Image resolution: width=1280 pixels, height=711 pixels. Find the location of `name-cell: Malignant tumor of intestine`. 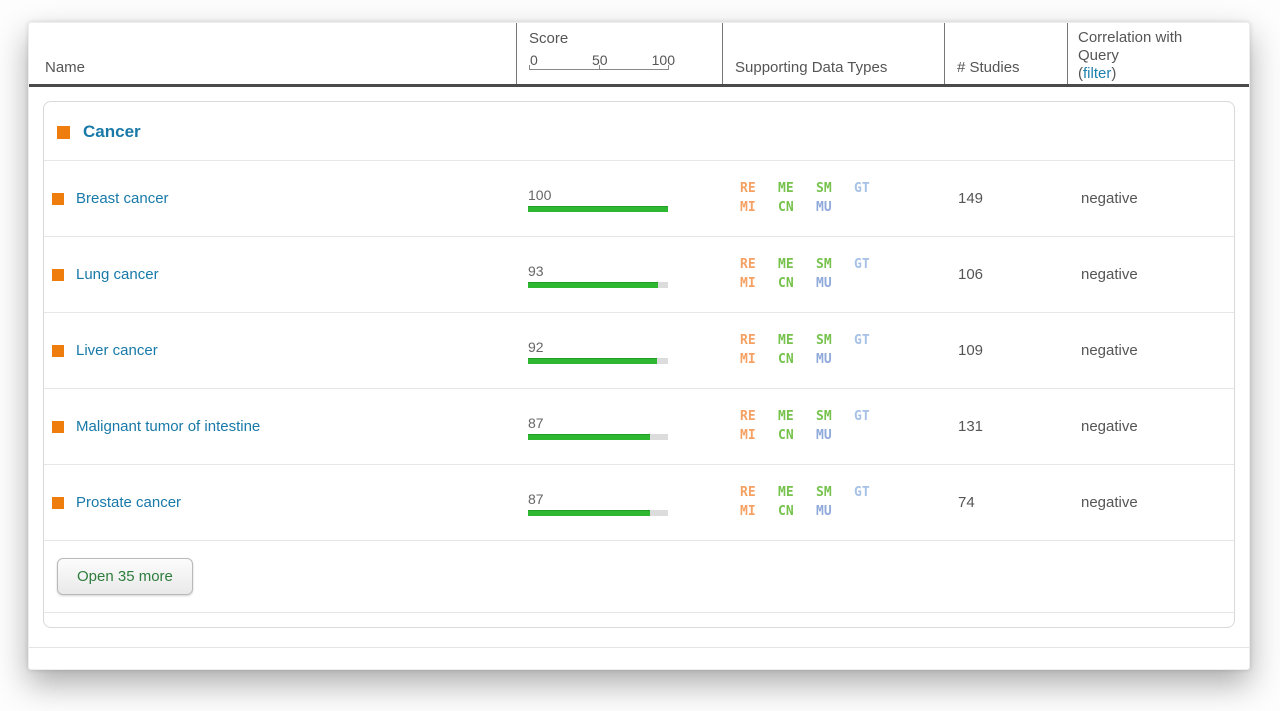

name-cell: Malignant tumor of intestine is located at coordinates (286, 426).